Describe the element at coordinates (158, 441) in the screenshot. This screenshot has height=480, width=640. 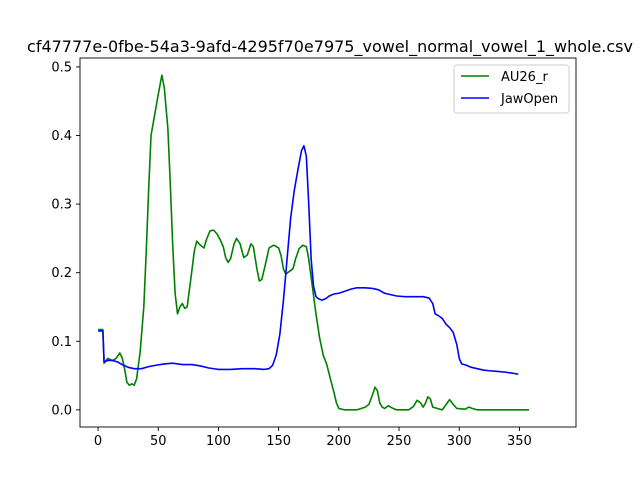
I see `x-tick-label: 50` at that location.